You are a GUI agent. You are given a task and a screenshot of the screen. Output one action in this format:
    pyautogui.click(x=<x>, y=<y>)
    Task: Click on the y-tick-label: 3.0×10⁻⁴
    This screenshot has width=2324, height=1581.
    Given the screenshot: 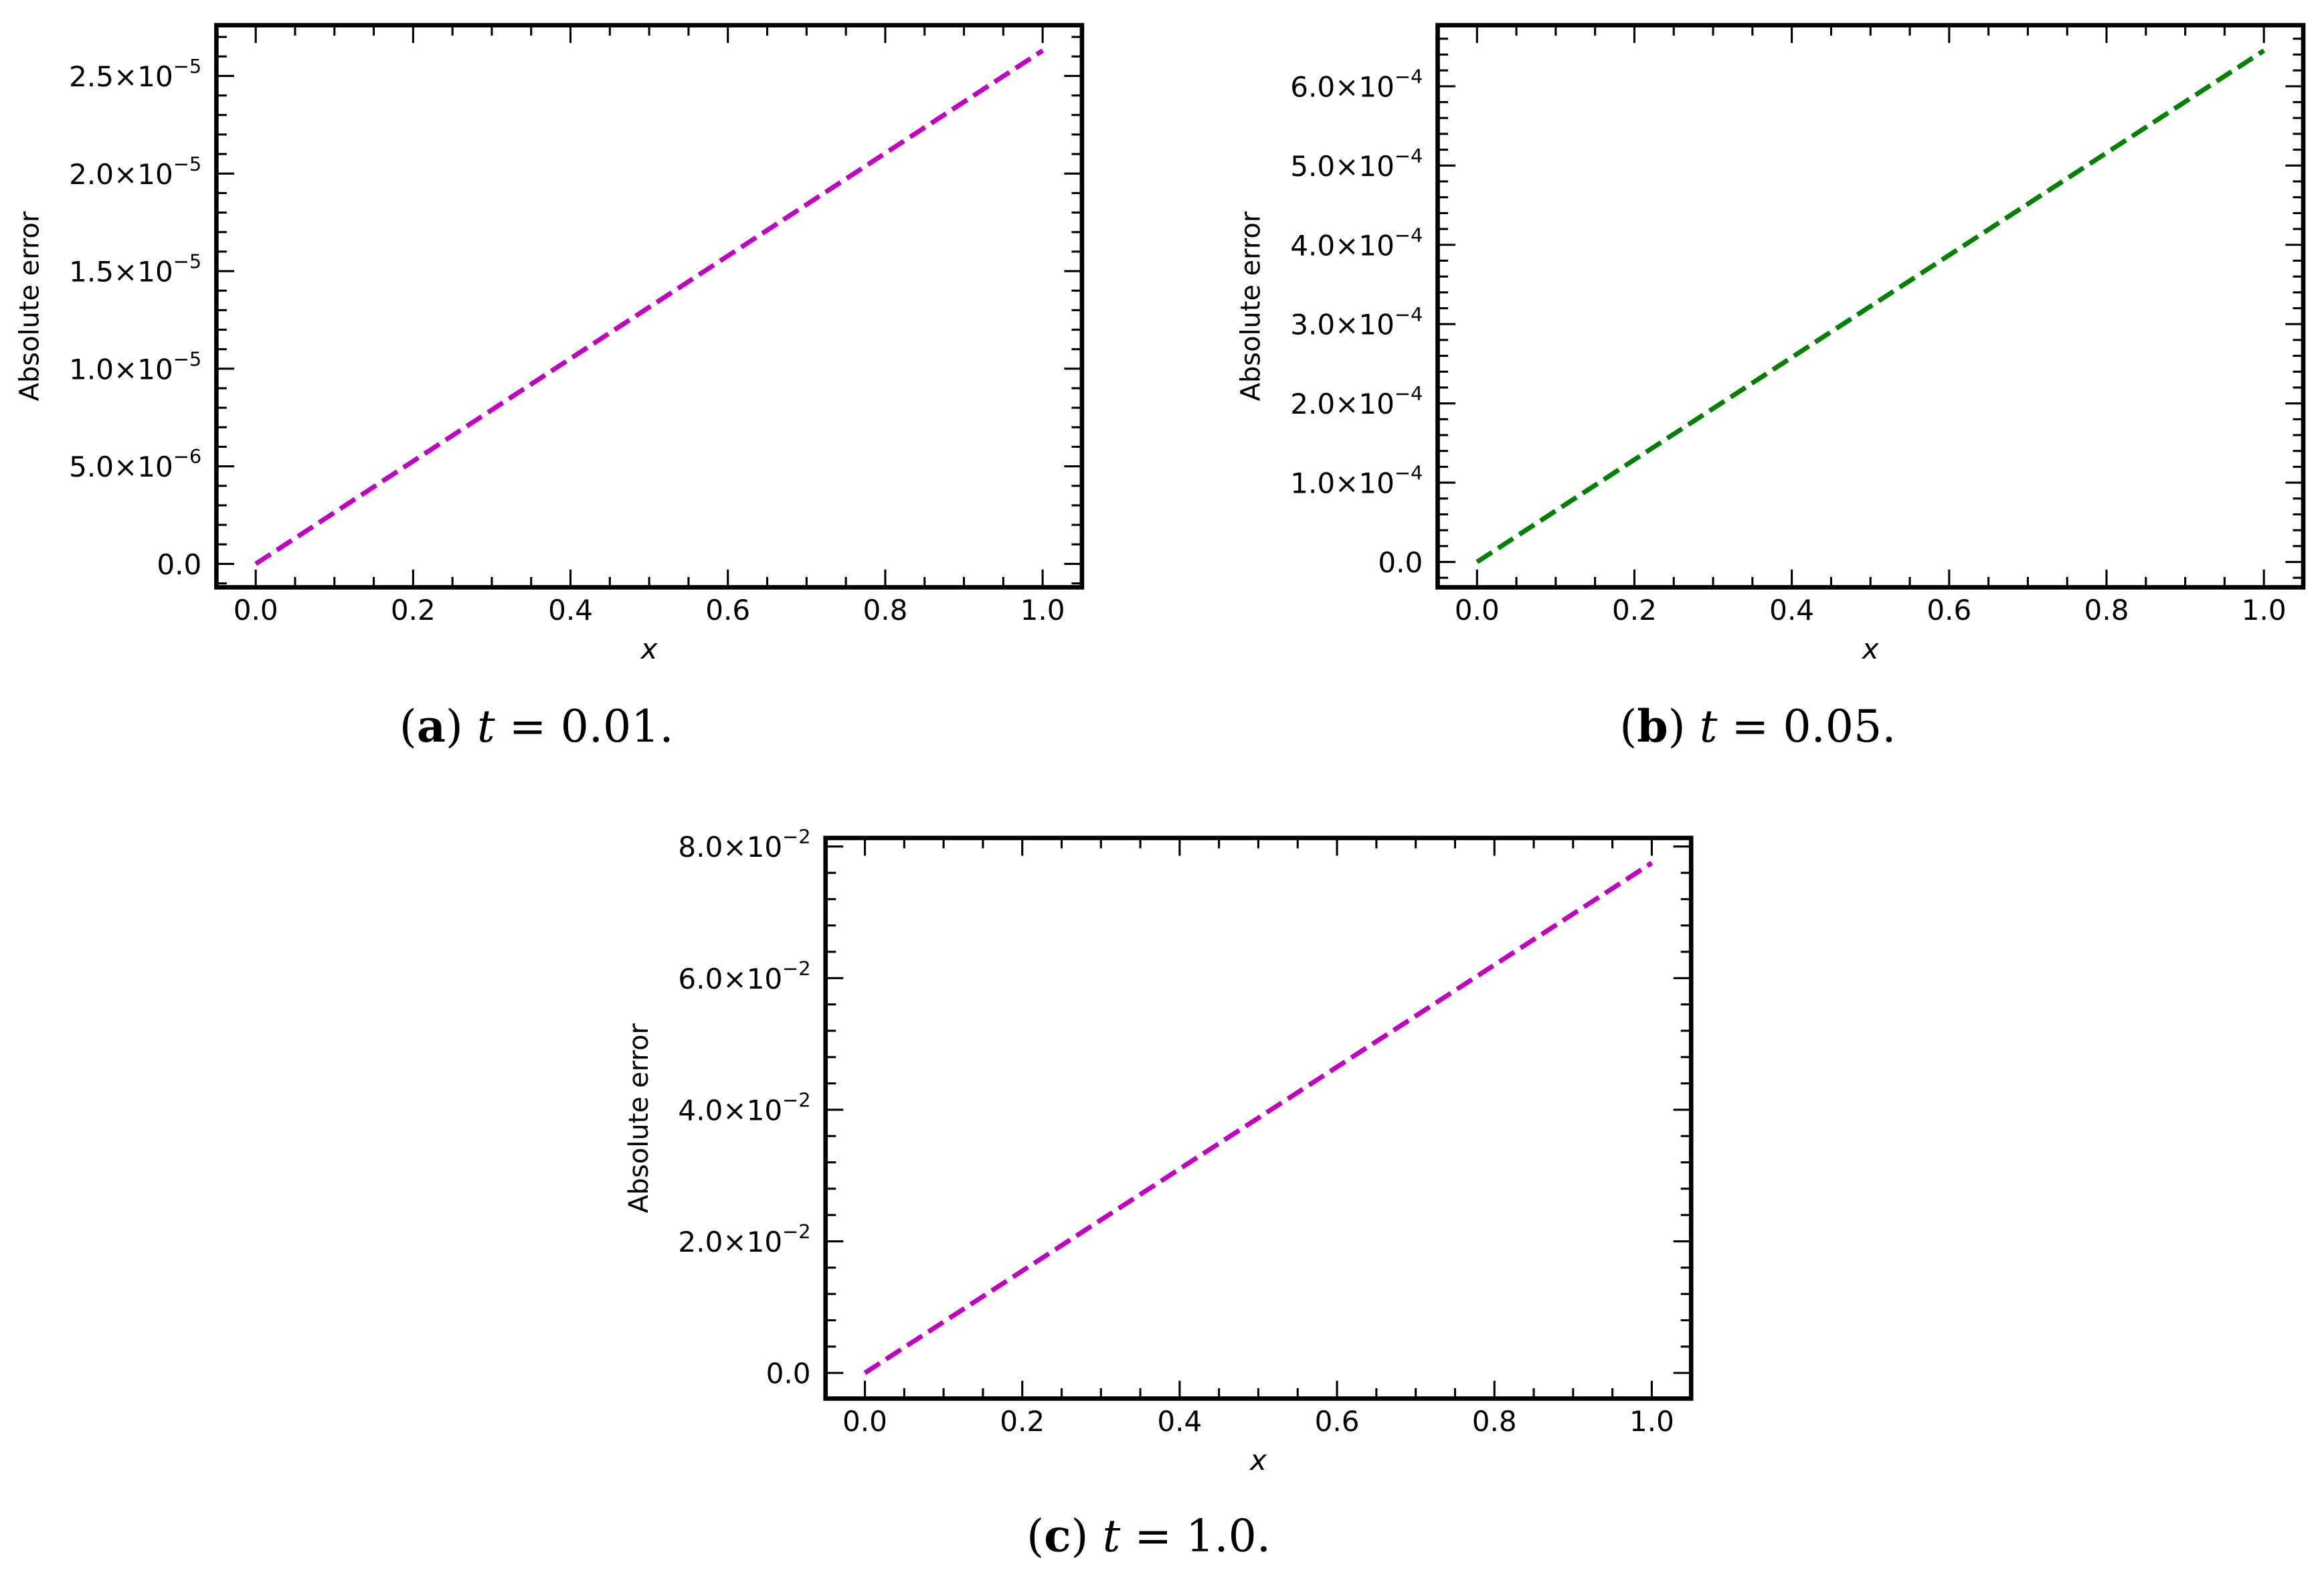 What is the action you would take?
    pyautogui.click(x=1356, y=322)
    